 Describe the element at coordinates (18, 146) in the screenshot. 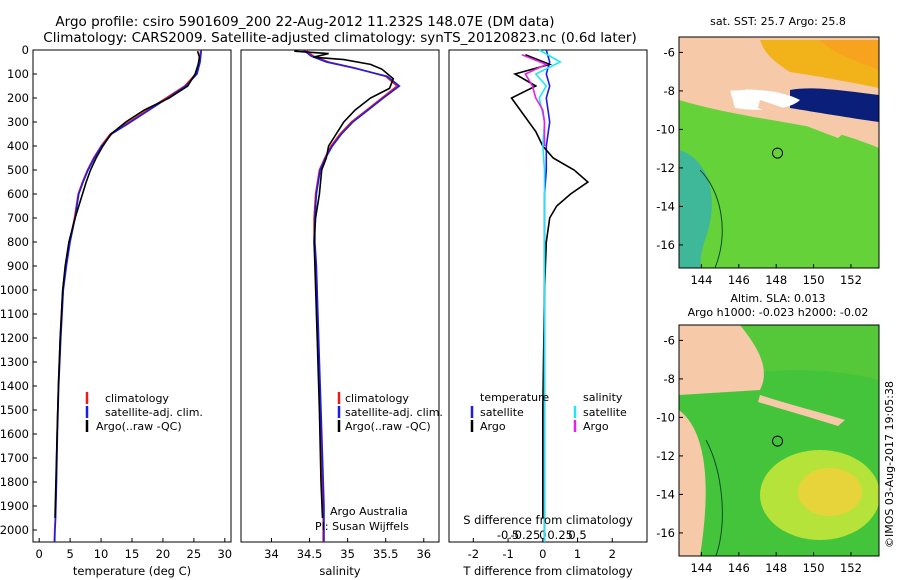

I see `depth-tick-label: 400` at that location.